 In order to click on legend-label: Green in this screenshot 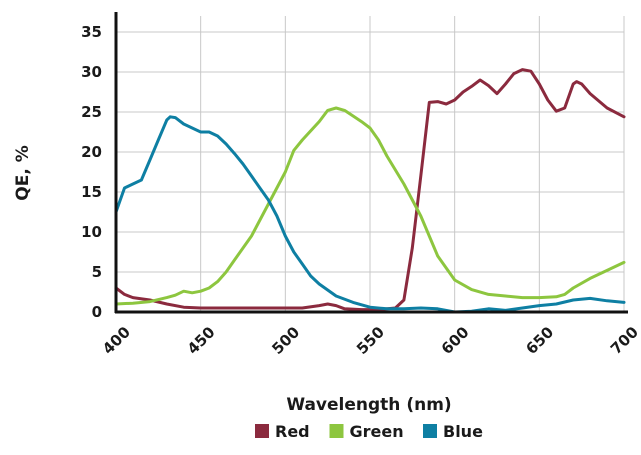, I will do `click(377, 431)`.